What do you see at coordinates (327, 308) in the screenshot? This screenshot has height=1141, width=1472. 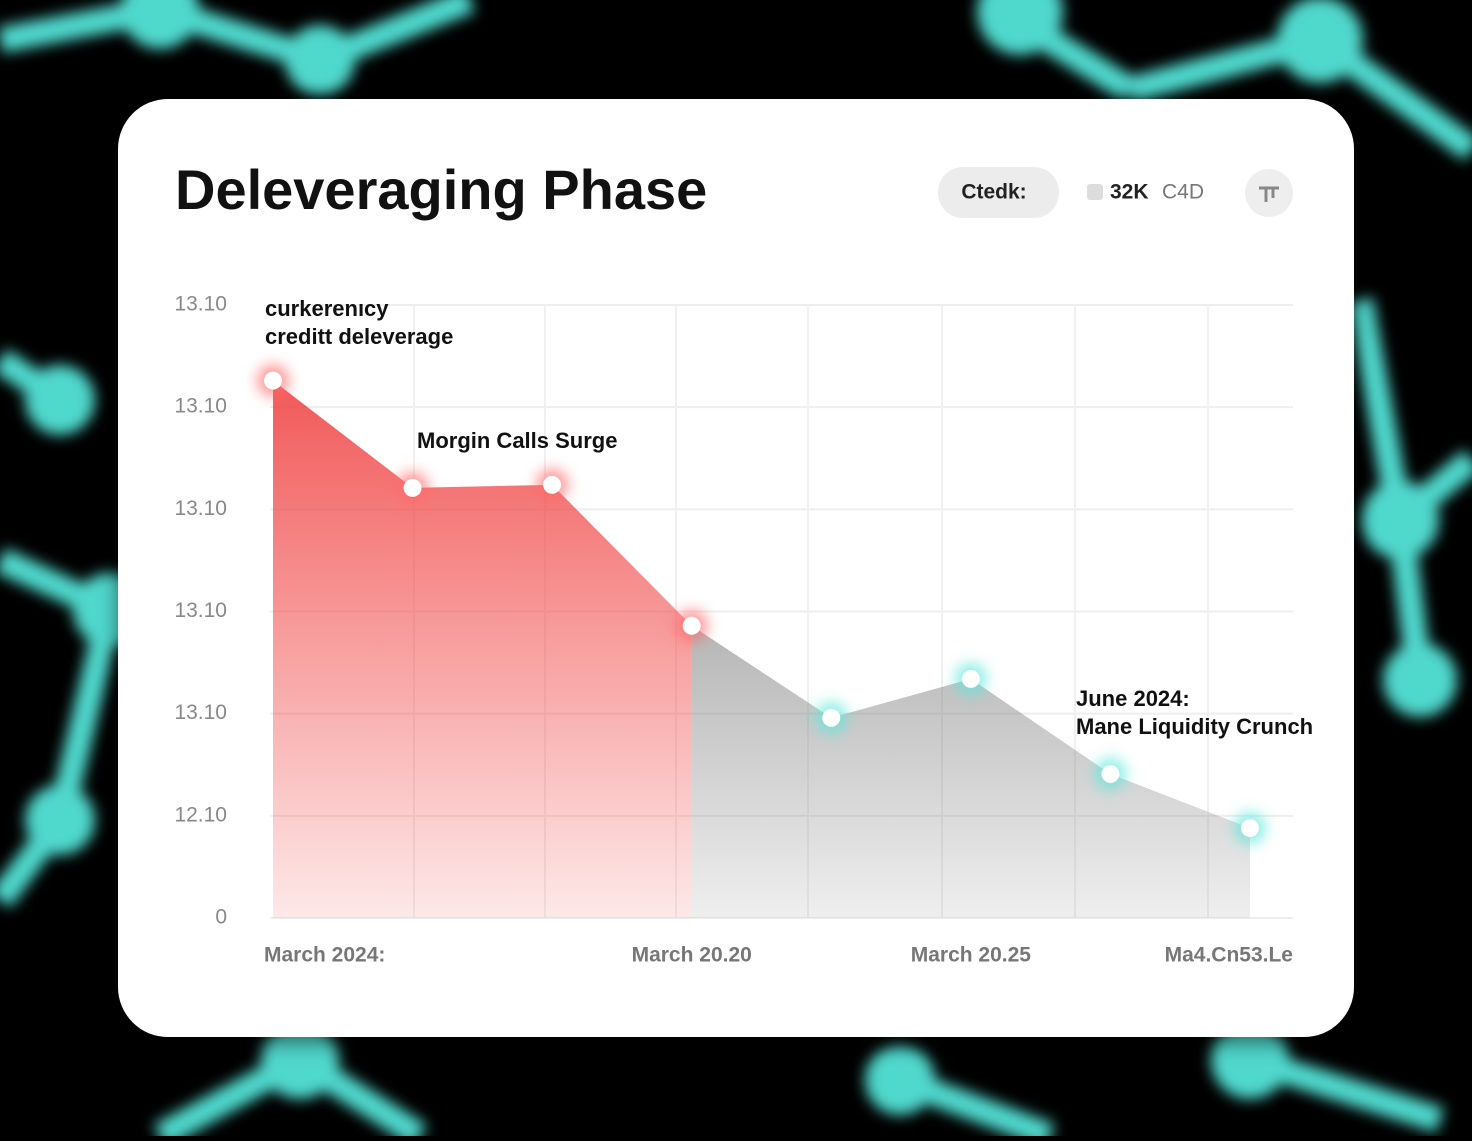 I see `annotation: curkerenıcy` at bounding box center [327, 308].